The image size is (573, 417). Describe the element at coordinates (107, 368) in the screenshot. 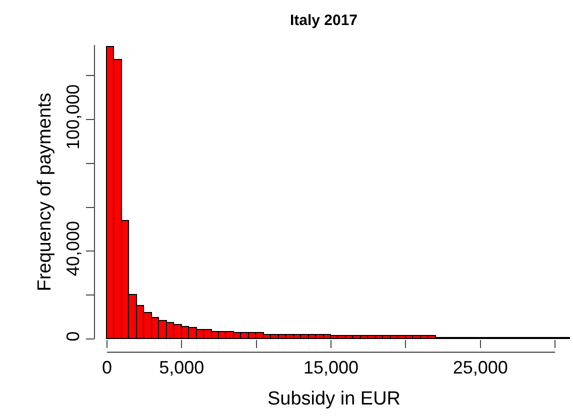

I see `x-tick-label: 0` at that location.